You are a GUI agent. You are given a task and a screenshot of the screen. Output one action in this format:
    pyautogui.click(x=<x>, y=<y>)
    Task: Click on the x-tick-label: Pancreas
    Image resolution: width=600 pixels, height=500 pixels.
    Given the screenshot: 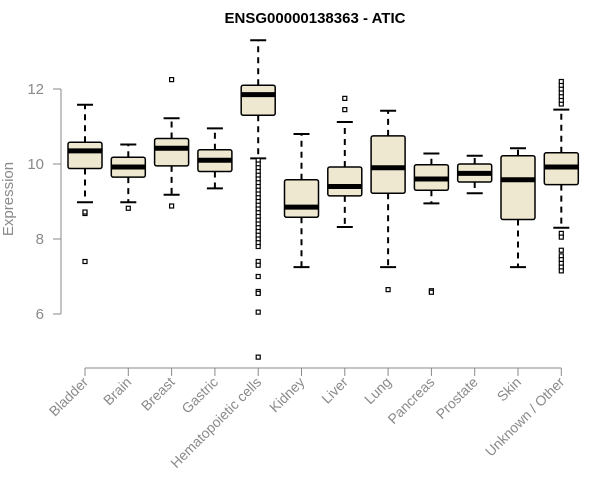 What is the action you would take?
    pyautogui.click(x=410, y=400)
    